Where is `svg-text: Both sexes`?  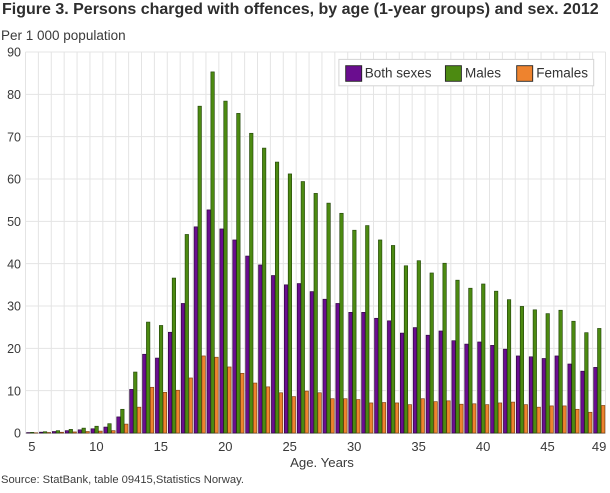
svg-text: Both sexes is located at coordinates (398, 73).